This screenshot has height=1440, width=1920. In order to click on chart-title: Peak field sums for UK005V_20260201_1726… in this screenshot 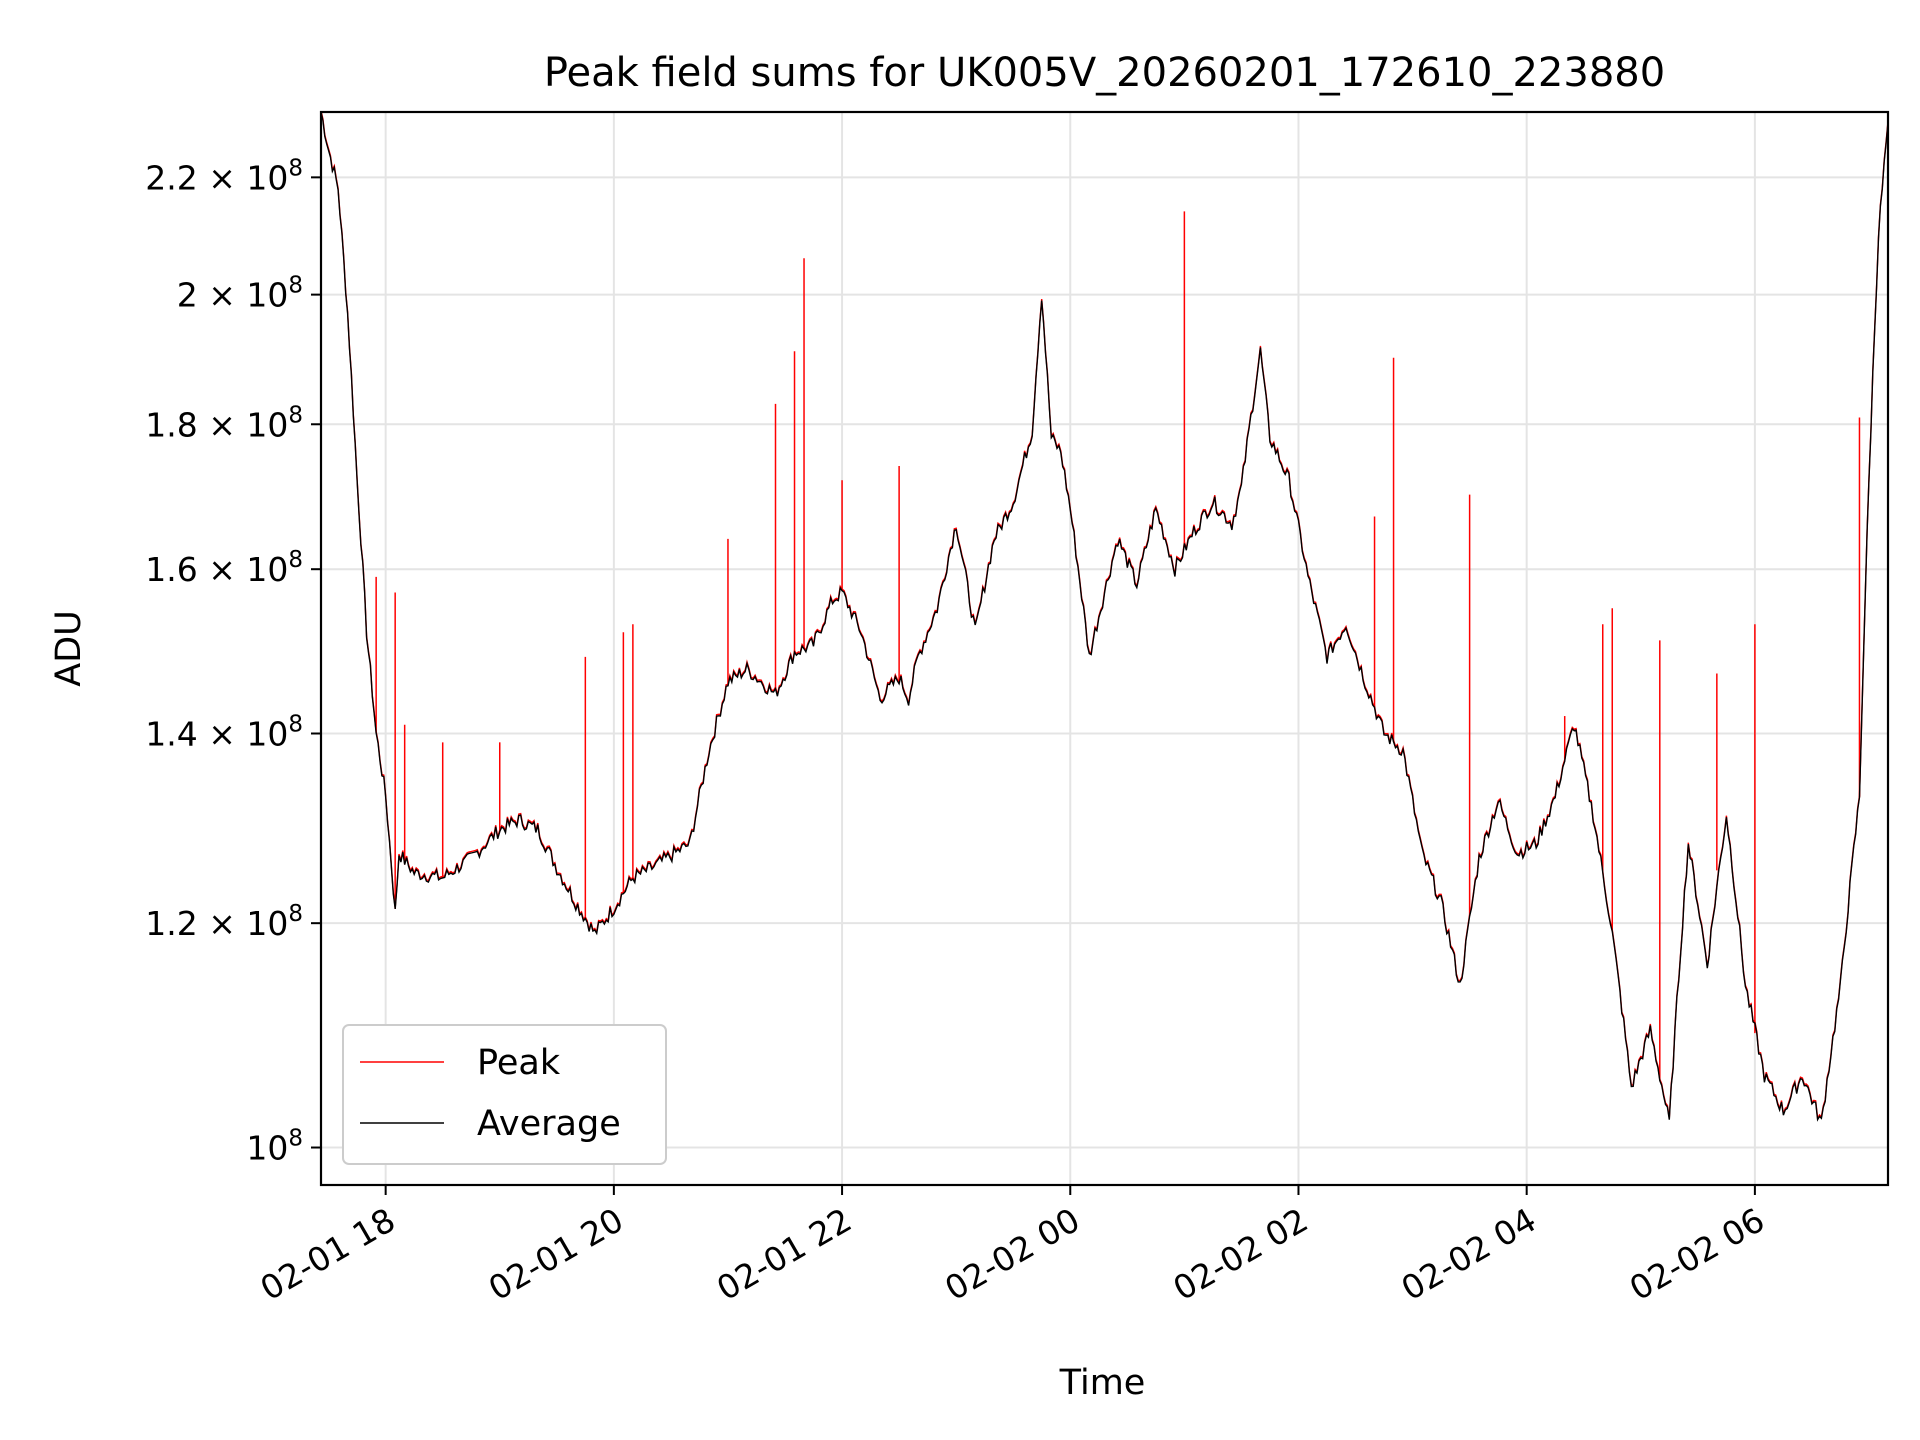, I will do `click(1104, 73)`.